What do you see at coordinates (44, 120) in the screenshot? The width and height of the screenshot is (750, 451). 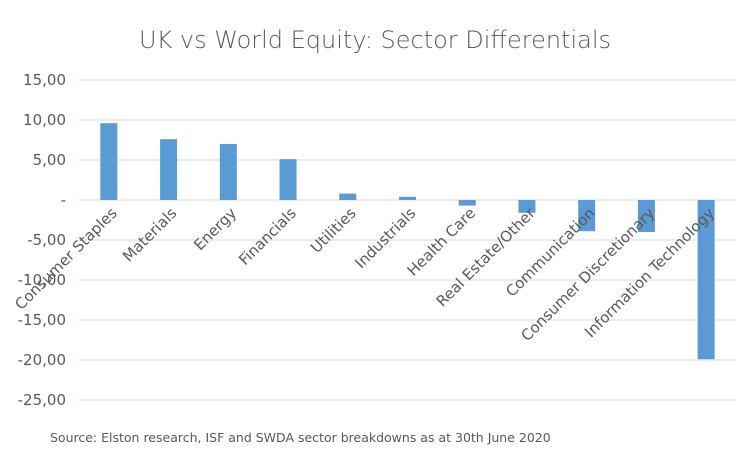 I see `y-tick-label: 10,00` at bounding box center [44, 120].